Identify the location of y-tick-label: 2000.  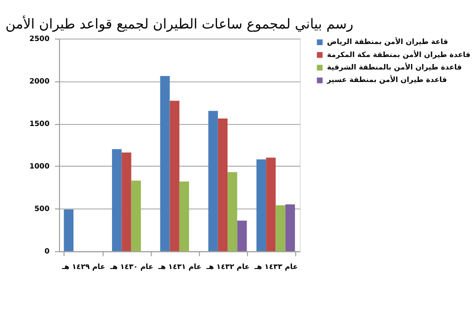
(39, 81).